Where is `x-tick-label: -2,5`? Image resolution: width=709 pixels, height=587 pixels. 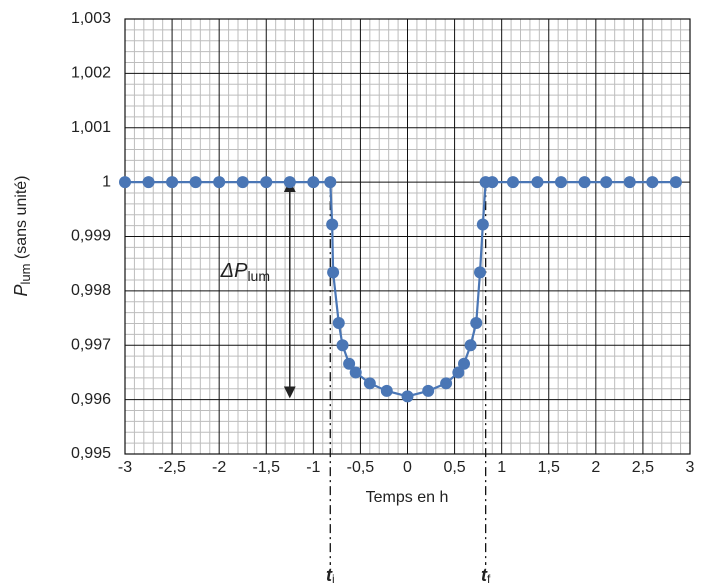
x-tick-label: -2,5 is located at coordinates (172, 467).